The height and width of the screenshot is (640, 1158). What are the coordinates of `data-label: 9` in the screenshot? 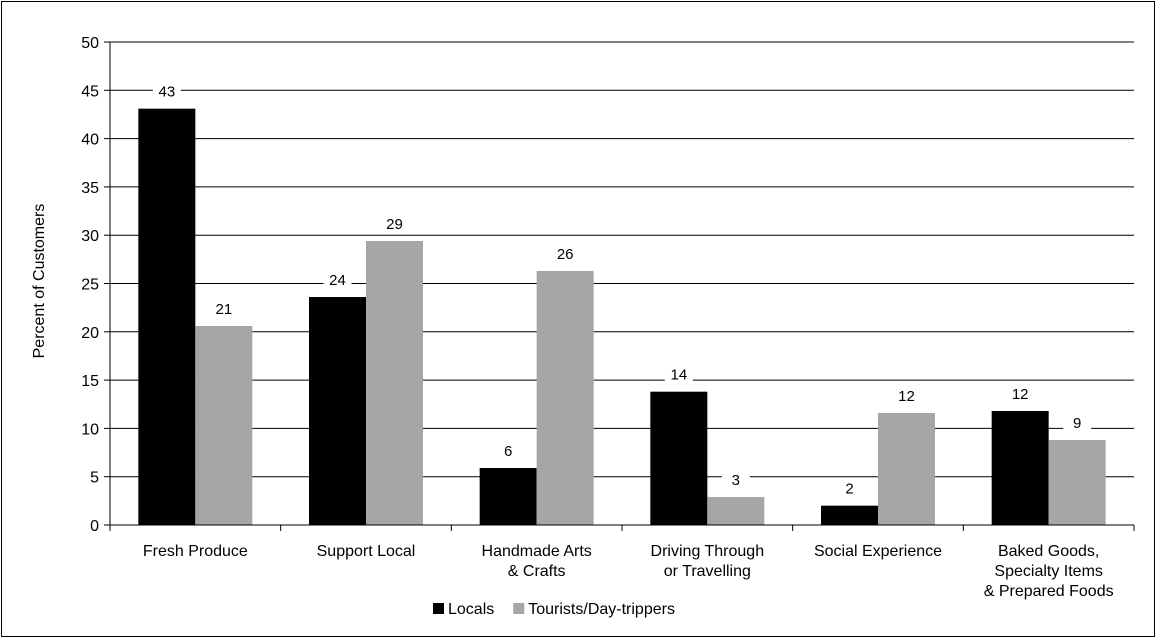 It's located at (1077, 423).